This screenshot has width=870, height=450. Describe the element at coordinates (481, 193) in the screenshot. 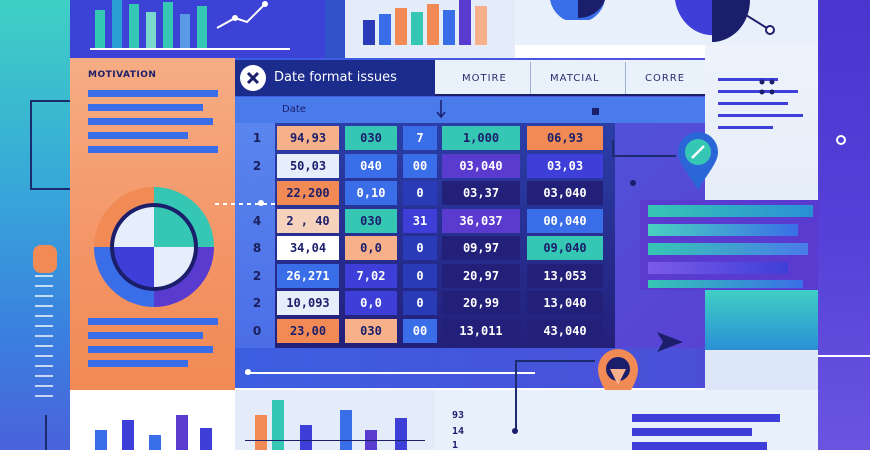

I see `table-cell: 03,37` at that location.